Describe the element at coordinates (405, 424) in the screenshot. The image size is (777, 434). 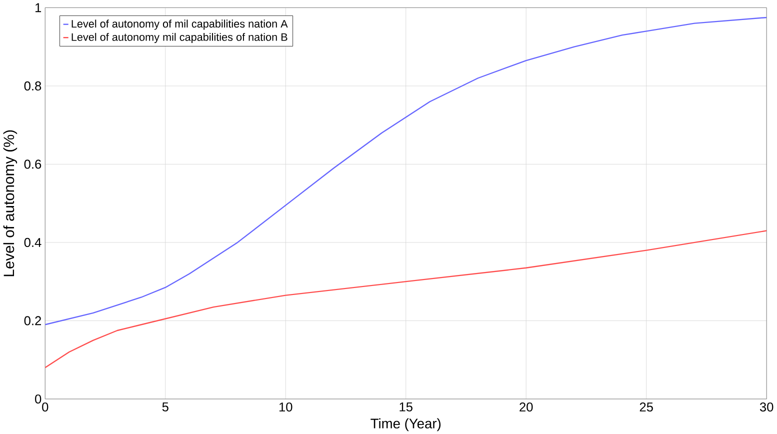
I see `x-axis-title: Time (Year)` at that location.